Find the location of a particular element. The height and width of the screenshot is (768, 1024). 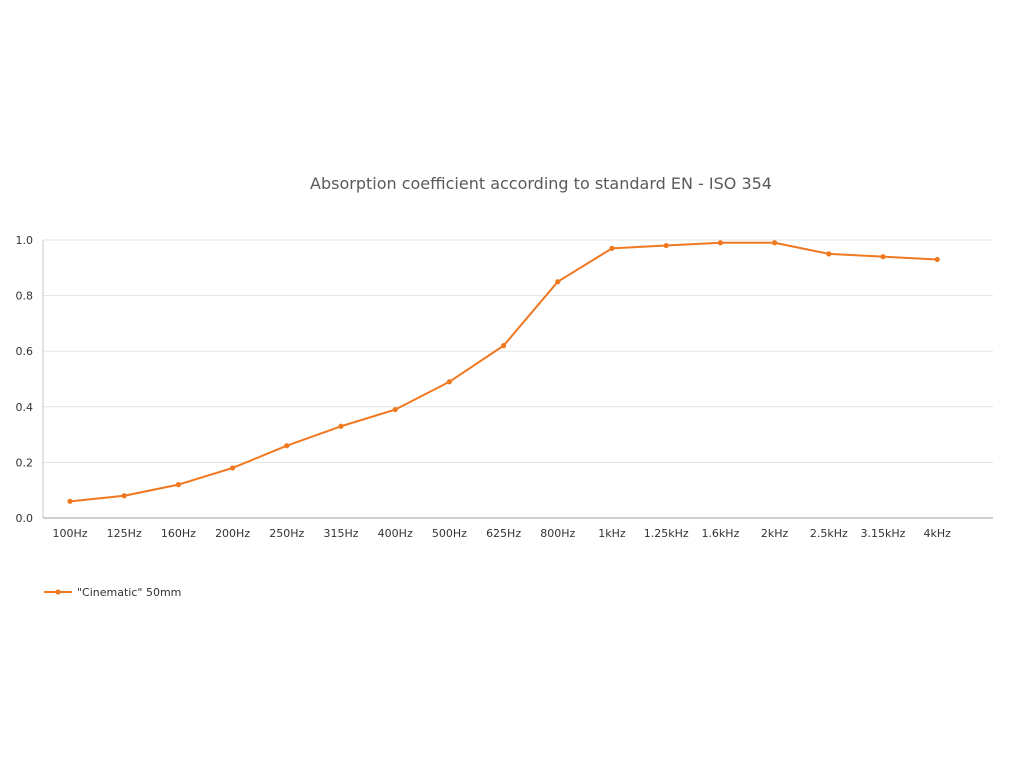

y-tick-label: 0.0 is located at coordinates (25, 518).